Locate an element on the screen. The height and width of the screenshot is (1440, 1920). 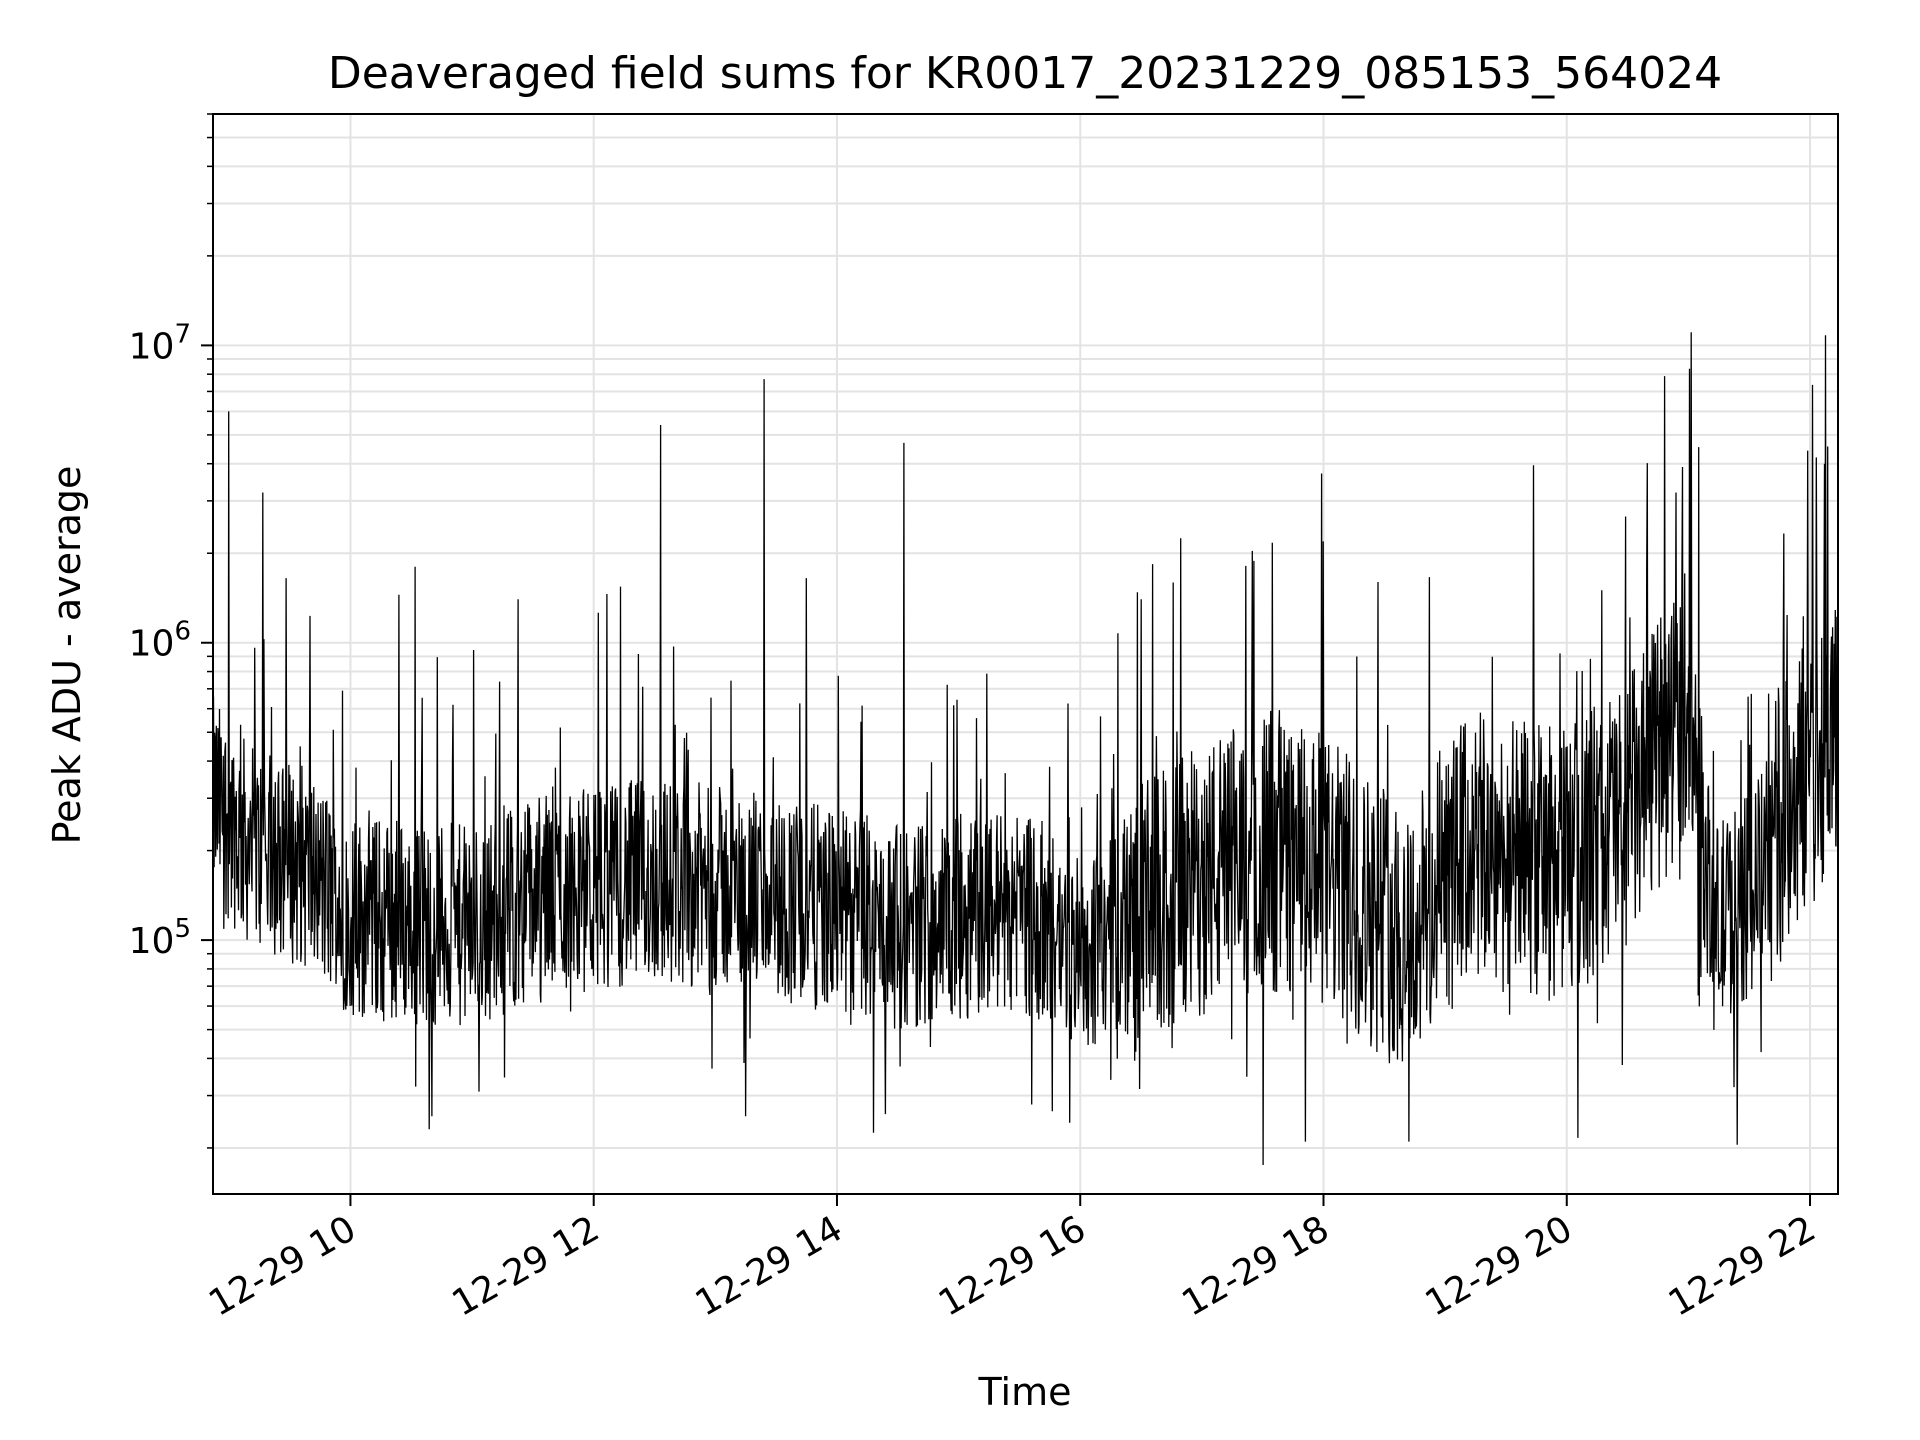
y-tick-label: 10⁵ is located at coordinates (160, 938).